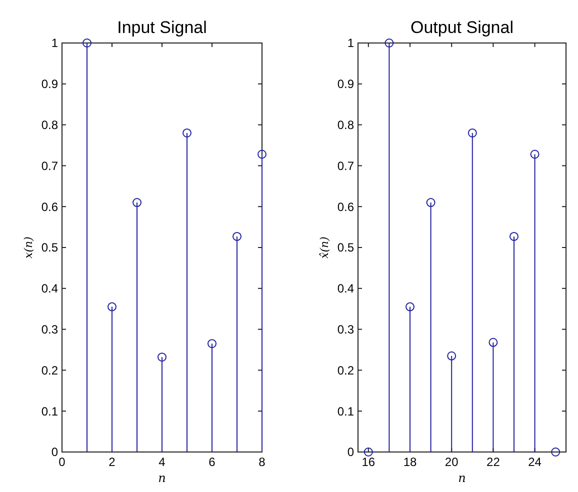 The image size is (578, 492). What do you see at coordinates (162, 27) in the screenshot?
I see `chart-title: Input Signal` at bounding box center [162, 27].